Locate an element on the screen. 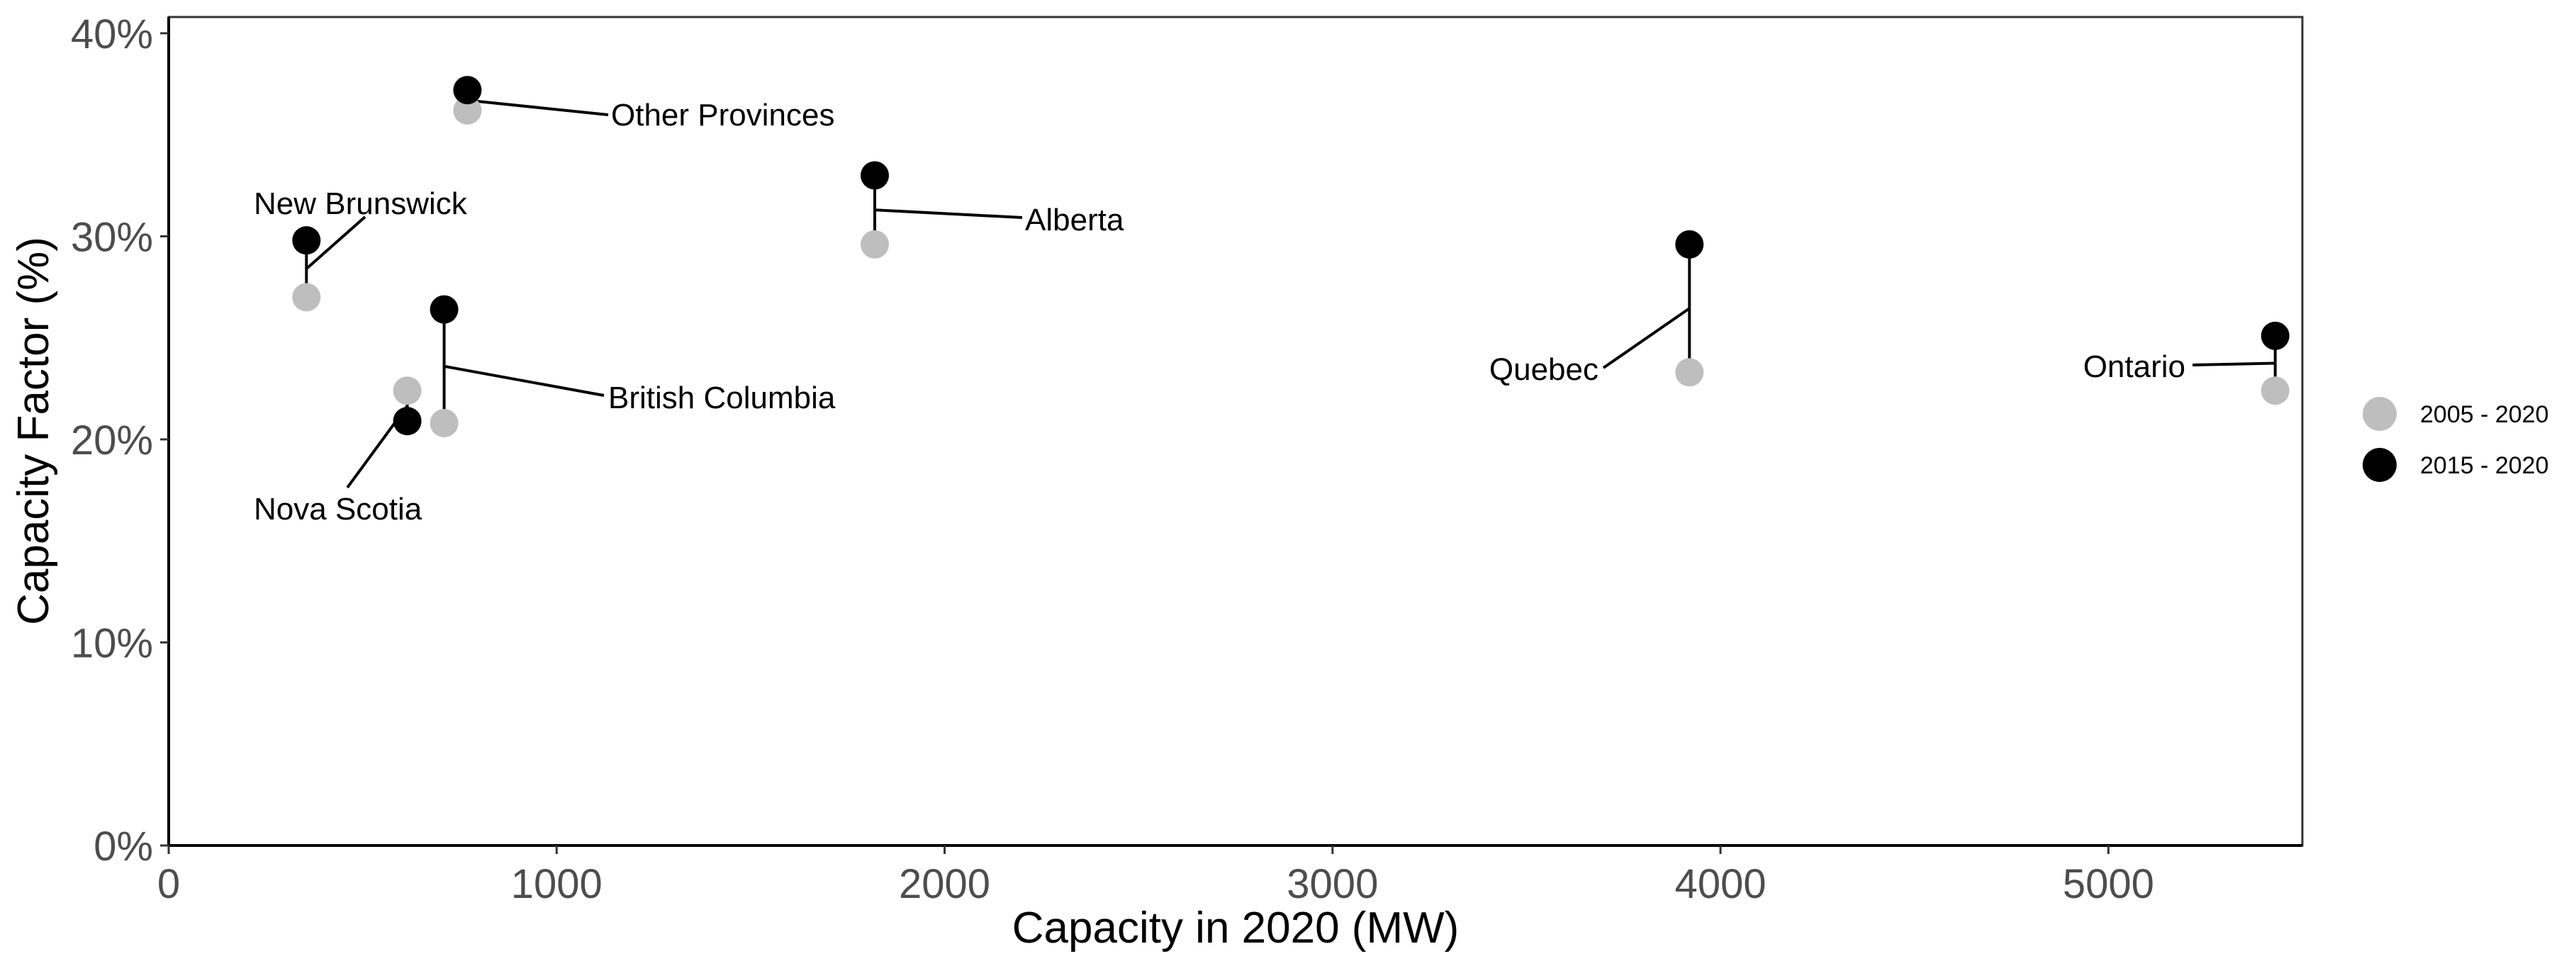 Image resolution: width=2576 pixels, height=961 pixels. province-label: New Brunswick is located at coordinates (361, 203).